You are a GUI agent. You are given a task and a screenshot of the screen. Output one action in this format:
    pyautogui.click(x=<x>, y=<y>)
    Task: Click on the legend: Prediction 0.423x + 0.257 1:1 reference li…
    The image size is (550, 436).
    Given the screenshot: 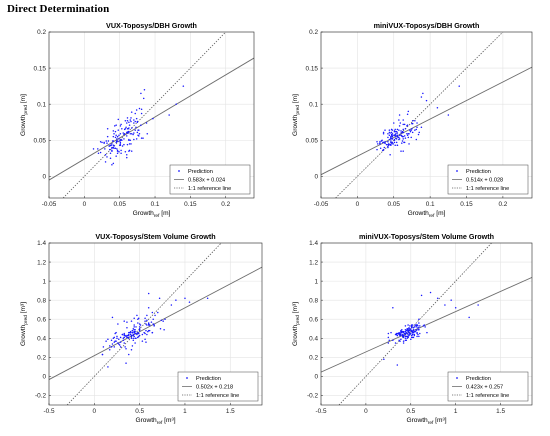 What is the action you would take?
    pyautogui.click(x=488, y=386)
    